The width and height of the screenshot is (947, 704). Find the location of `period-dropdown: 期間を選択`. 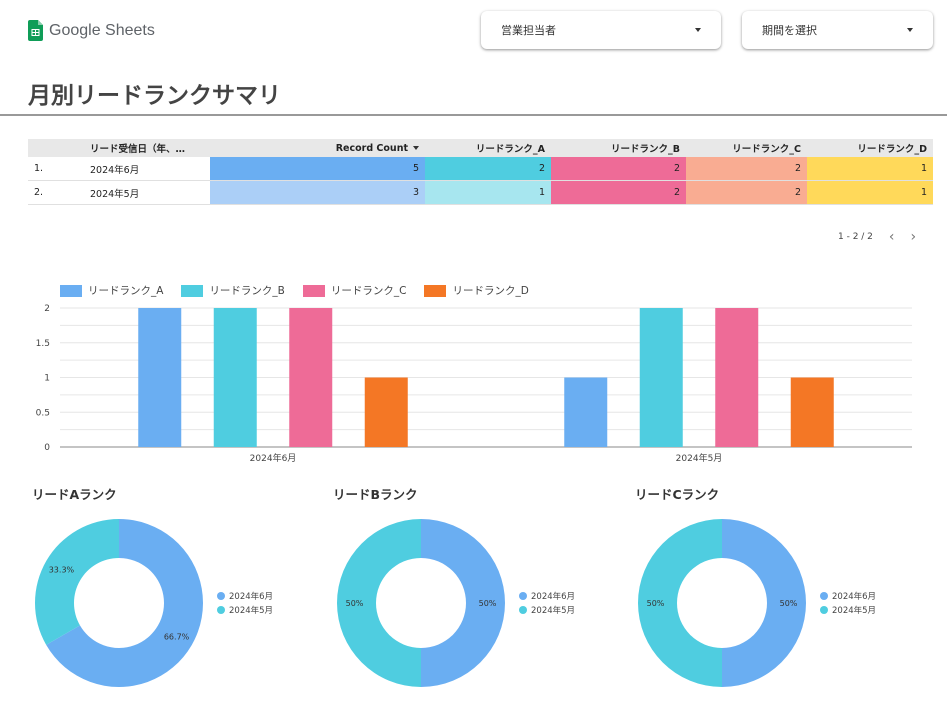

period-dropdown: 期間を選択 is located at coordinates (837, 30).